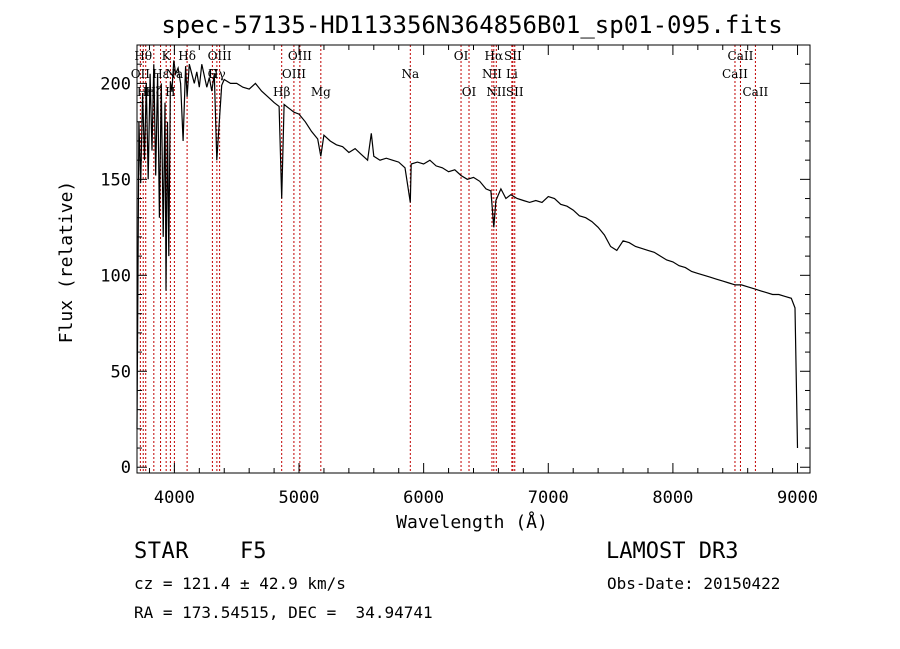 Image resolution: width=900 pixels, height=649 pixels. What do you see at coordinates (494, 56) in the screenshot?
I see `line-label-20: Hα` at bounding box center [494, 56].